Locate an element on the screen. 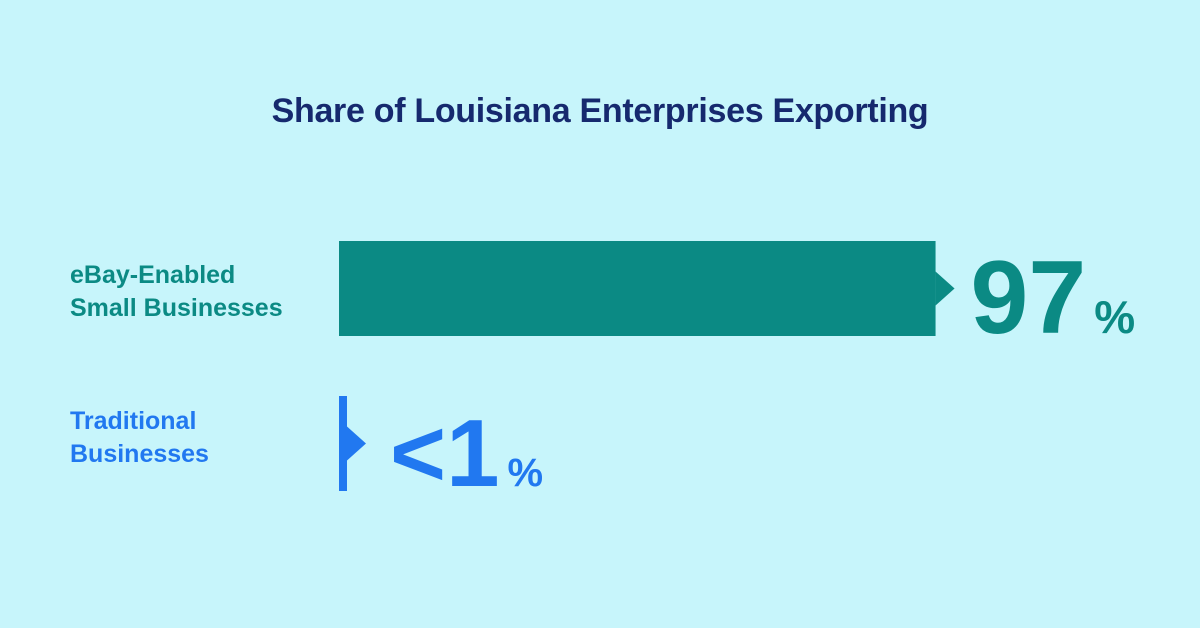 The height and width of the screenshot is (628, 1200). category-label-line: Traditional is located at coordinates (133, 421).